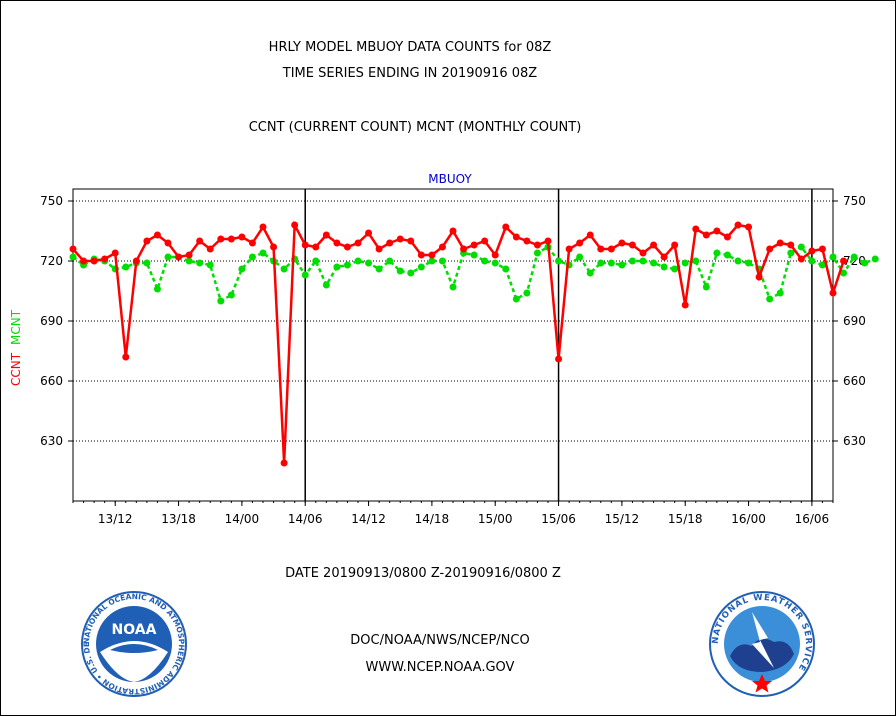 The width and height of the screenshot is (896, 716). I want to click on x-tick-label: 16/06, so click(812, 519).